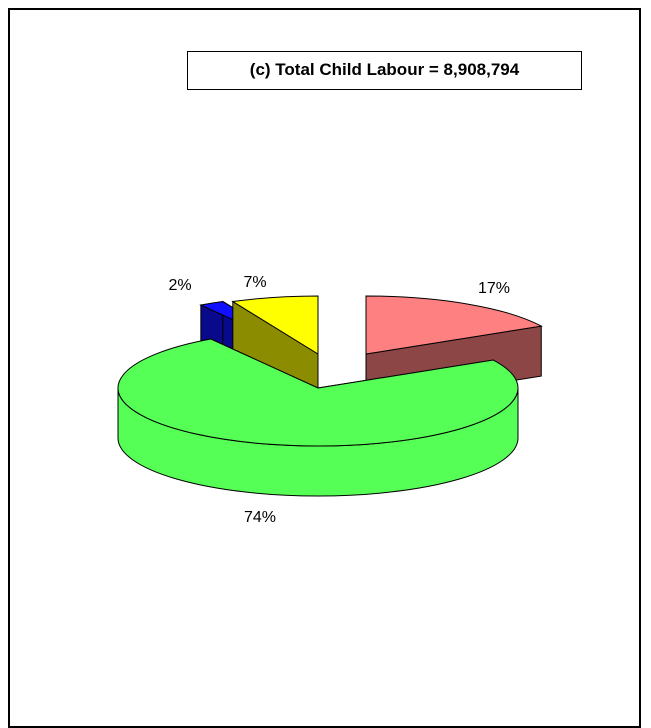  I want to click on data-label-4: 7%, so click(254, 282).